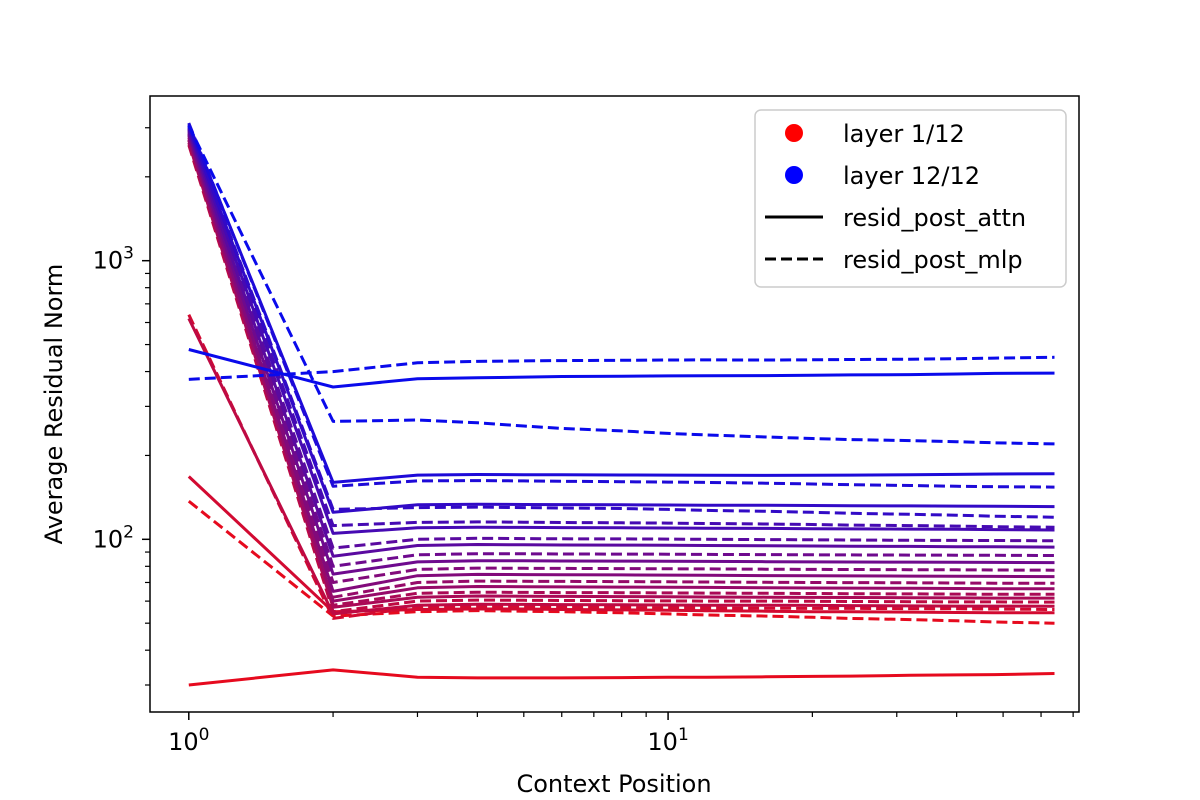  Describe the element at coordinates (904, 134) in the screenshot. I see `legend-label-layer-1: layer 1/12` at that location.